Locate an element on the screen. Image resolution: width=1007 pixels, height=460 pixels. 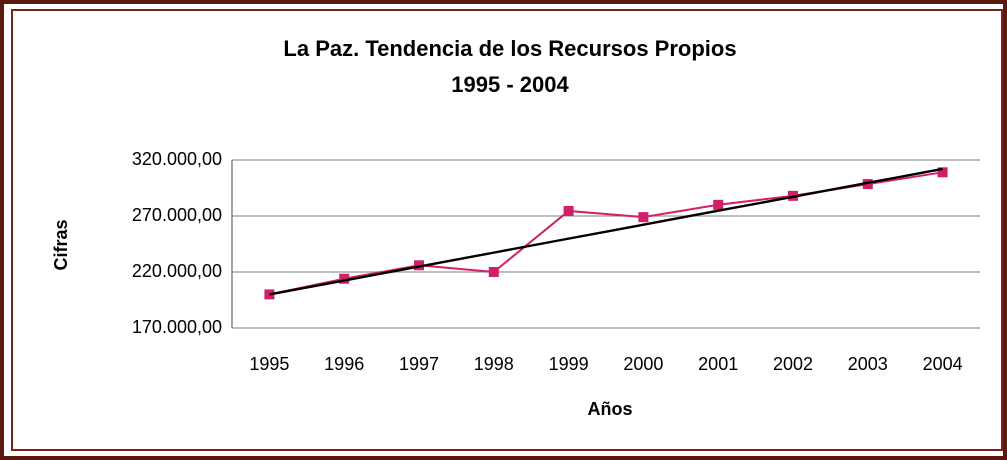
x-tick-label: 1998 is located at coordinates (494, 364).